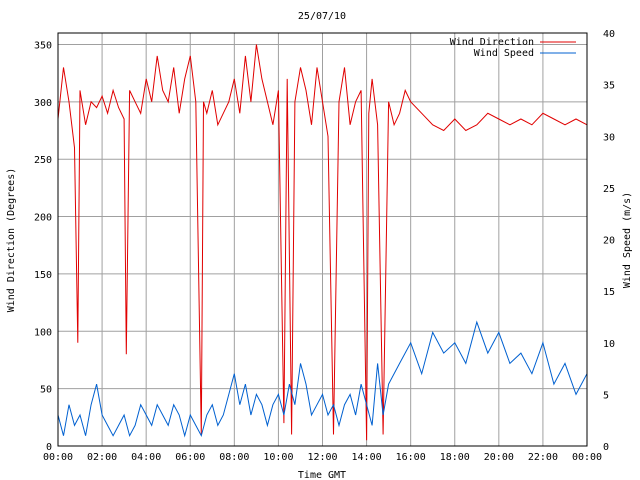  Describe the element at coordinates (609, 241) in the screenshot. I see `y-right-tick-label: 20` at that location.